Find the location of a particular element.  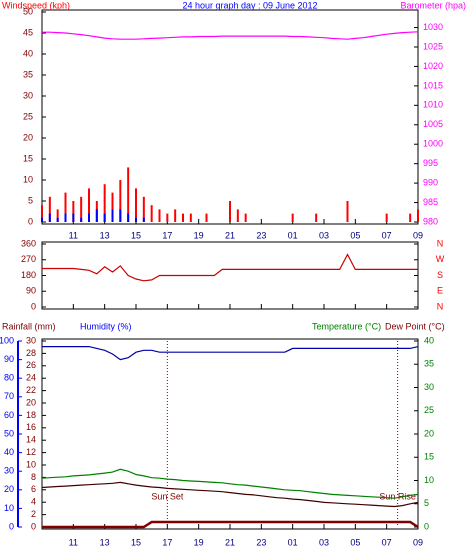

y2-tick-label: 25 is located at coordinates (429, 410).